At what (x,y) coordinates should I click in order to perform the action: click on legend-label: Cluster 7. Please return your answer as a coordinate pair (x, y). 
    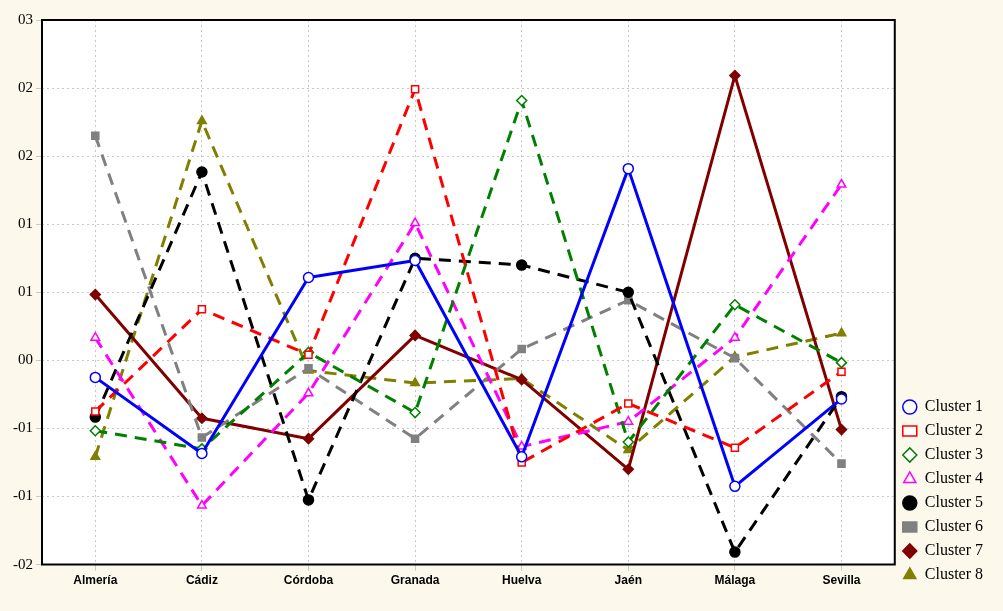
    Looking at the image, I should click on (953, 550).